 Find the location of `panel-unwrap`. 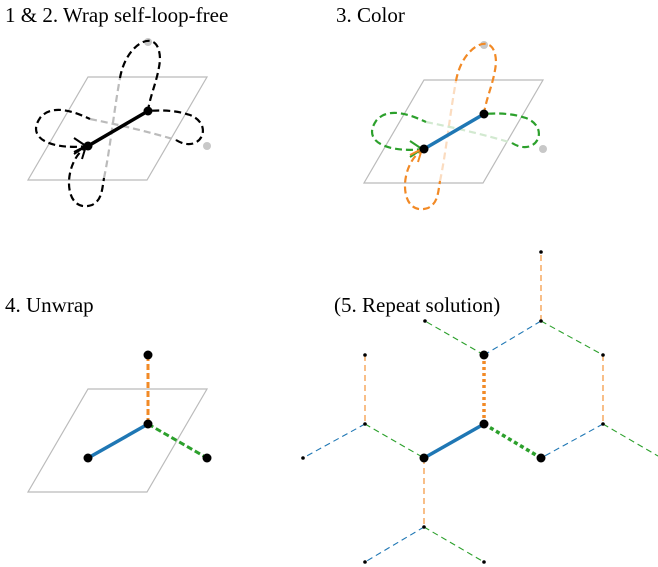

panel-unwrap is located at coordinates (119, 421).